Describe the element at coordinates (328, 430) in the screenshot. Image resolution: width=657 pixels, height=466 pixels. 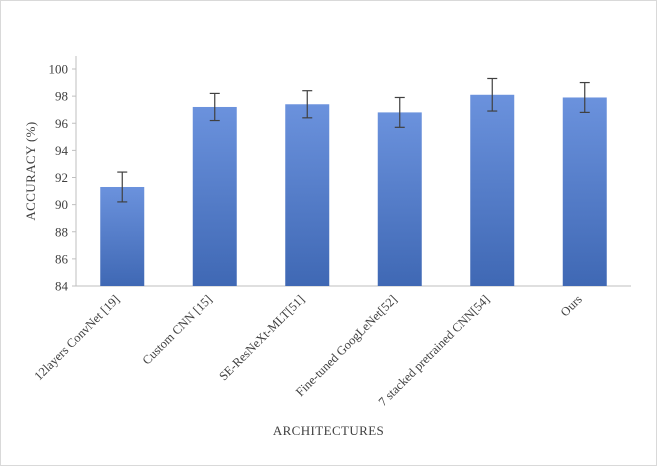
I see `x-axis-title: ARCHITECTURES` at that location.